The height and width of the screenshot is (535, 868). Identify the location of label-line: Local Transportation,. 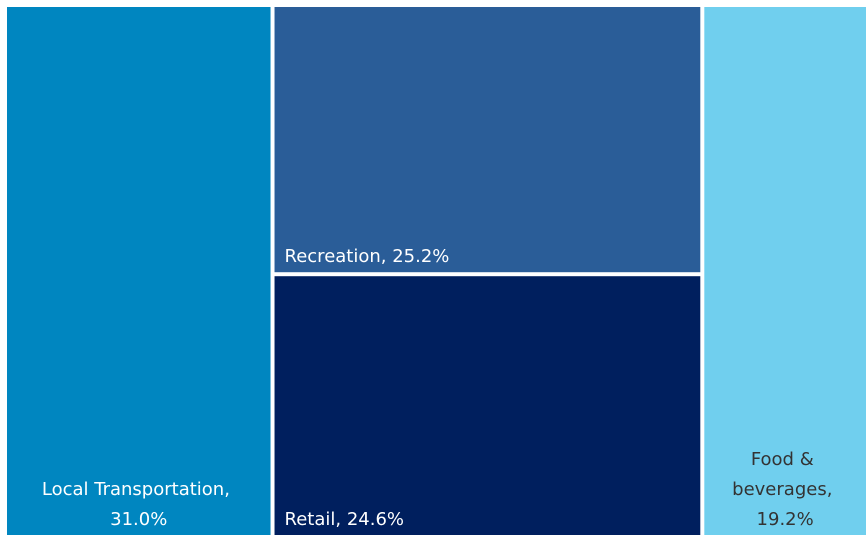
(139, 489).